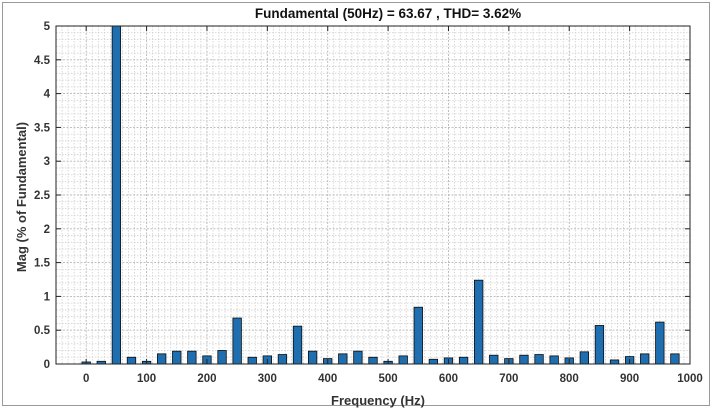 This screenshot has height=410, width=714. What do you see at coordinates (47, 297) in the screenshot?
I see `y-tick-label: 1` at bounding box center [47, 297].